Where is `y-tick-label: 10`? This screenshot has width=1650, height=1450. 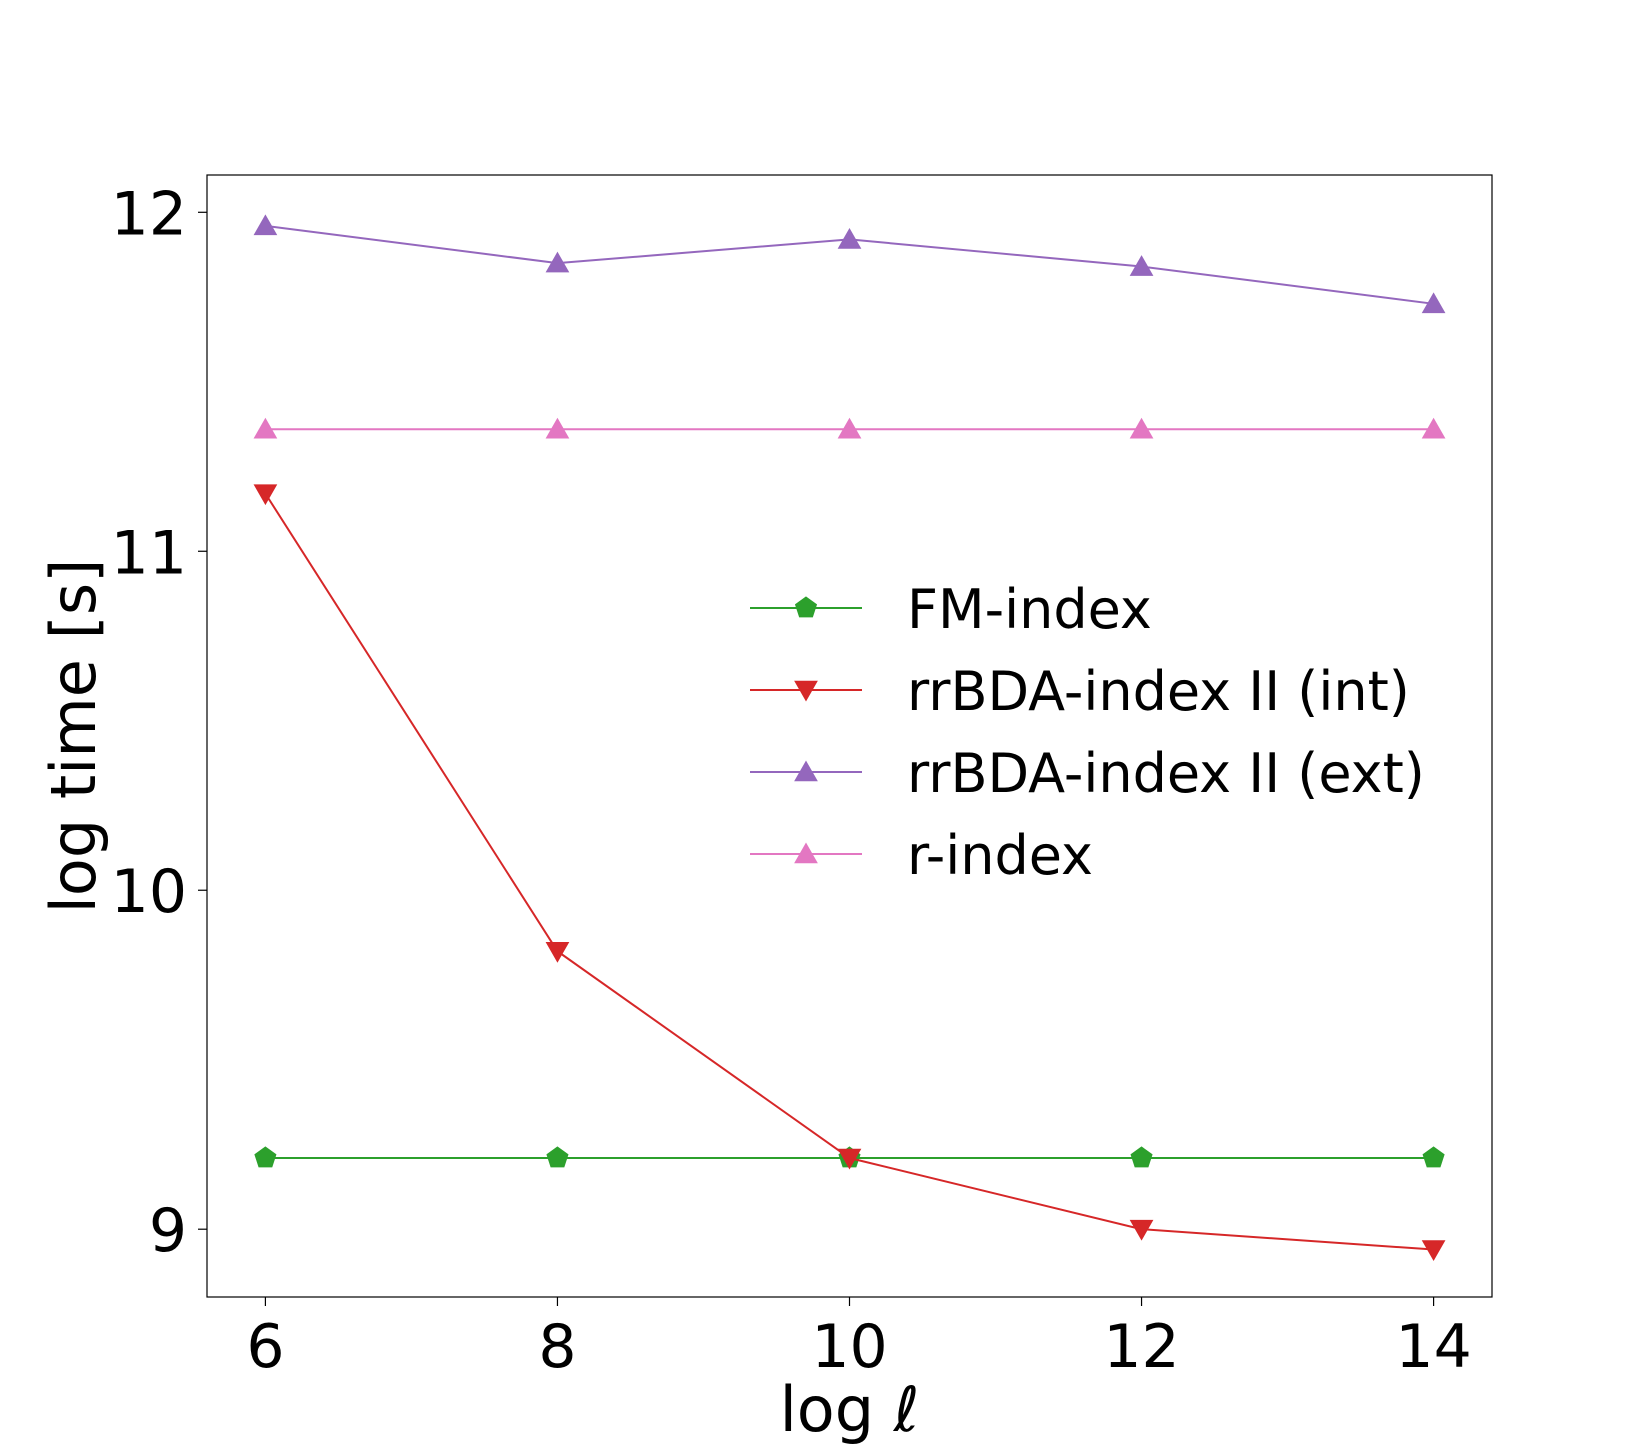 y-tick-label: 10 is located at coordinates (149, 892).